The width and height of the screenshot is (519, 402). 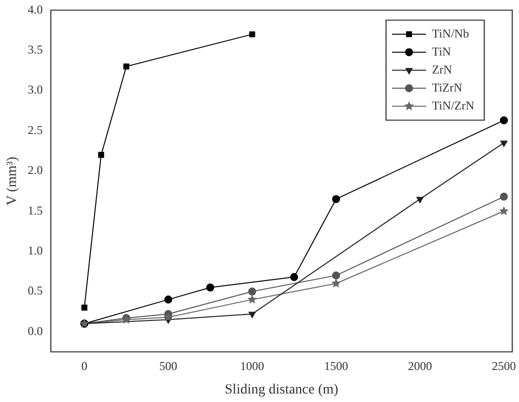 I want to click on legend-label: TiN/Nb, so click(x=450, y=33).